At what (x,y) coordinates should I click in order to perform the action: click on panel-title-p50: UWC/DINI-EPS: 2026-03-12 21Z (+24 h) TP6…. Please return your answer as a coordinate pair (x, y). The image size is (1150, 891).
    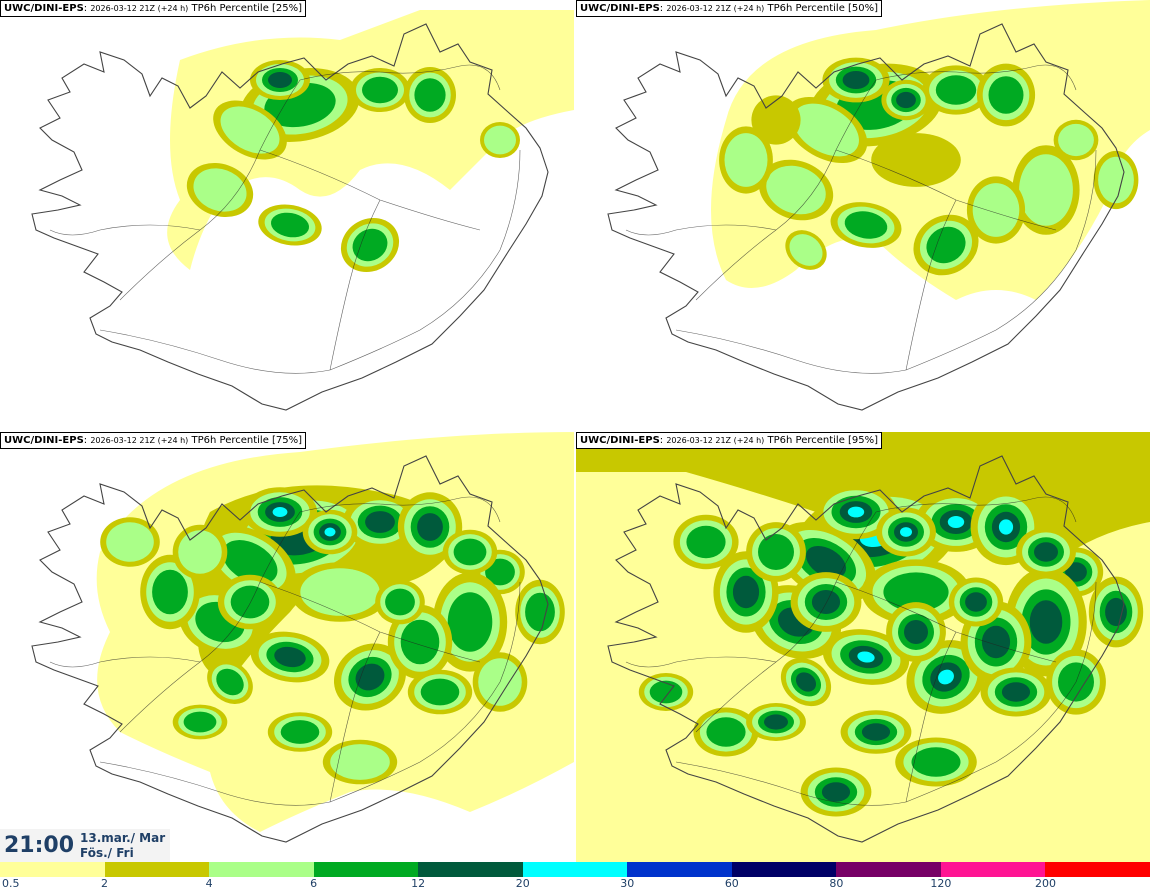
    Looking at the image, I should click on (729, 8).